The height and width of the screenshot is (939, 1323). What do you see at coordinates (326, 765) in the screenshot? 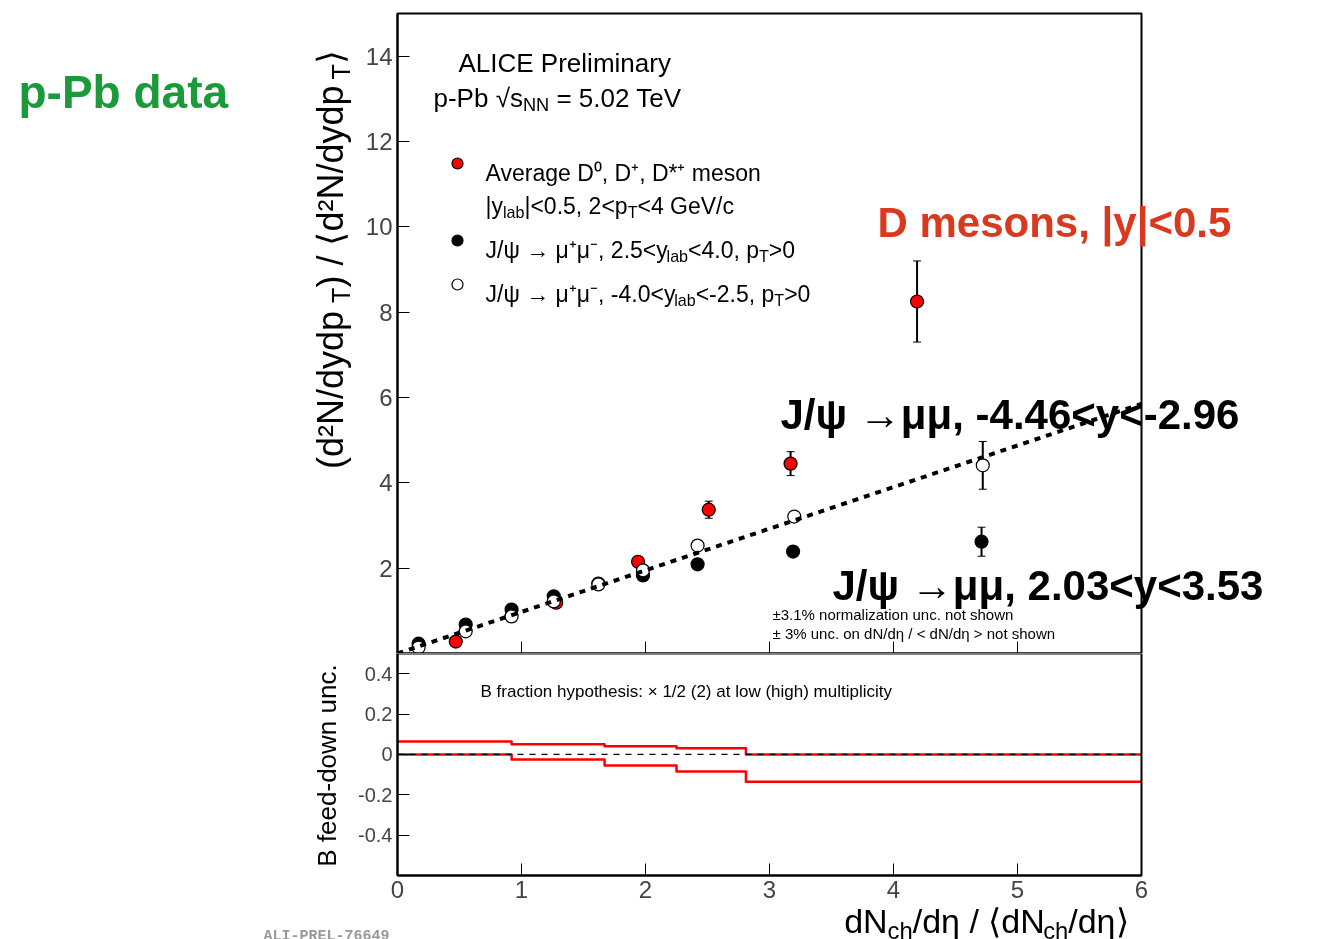
I see `y-axis-title: B feed-down unc.` at bounding box center [326, 765].